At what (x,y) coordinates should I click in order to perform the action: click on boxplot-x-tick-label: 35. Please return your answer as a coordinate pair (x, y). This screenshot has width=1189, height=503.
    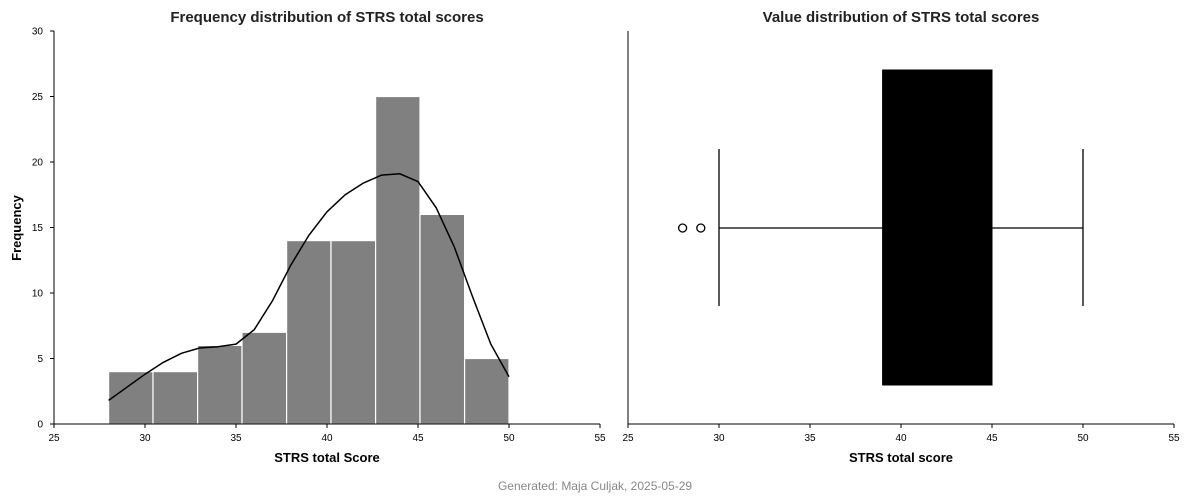
    Looking at the image, I should click on (810, 438).